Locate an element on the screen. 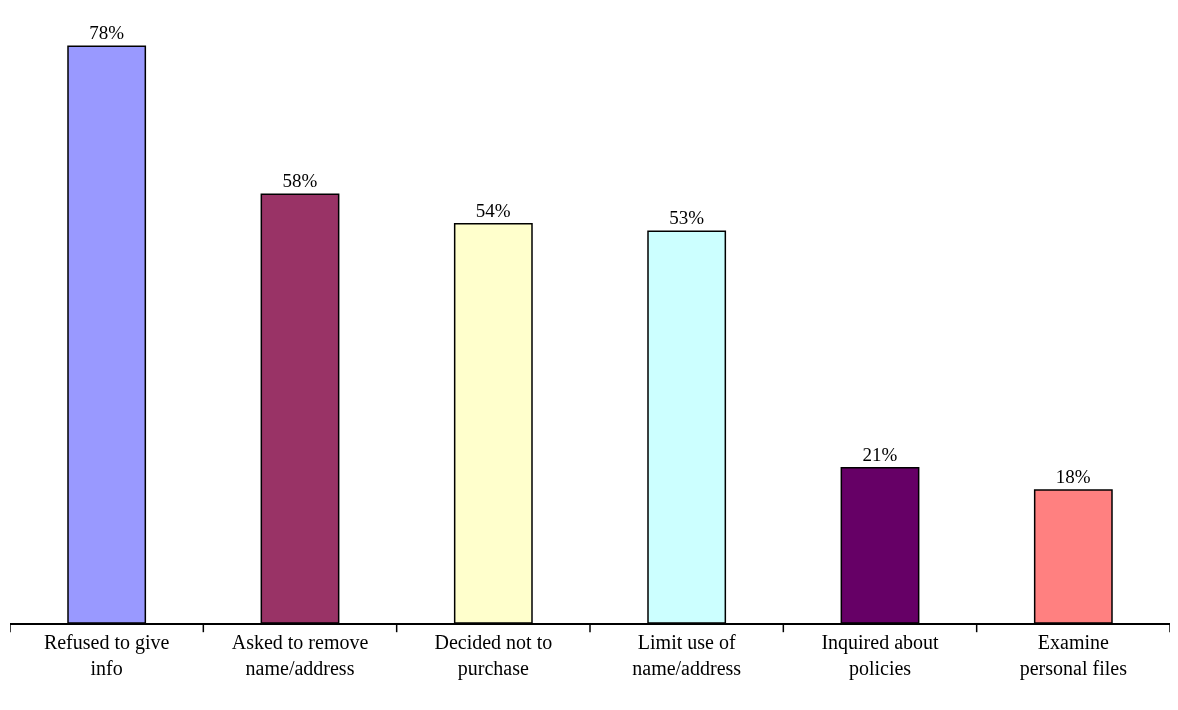 This screenshot has height=710, width=1178. x-tick-label: Limit use of name/address is located at coordinates (687, 654).